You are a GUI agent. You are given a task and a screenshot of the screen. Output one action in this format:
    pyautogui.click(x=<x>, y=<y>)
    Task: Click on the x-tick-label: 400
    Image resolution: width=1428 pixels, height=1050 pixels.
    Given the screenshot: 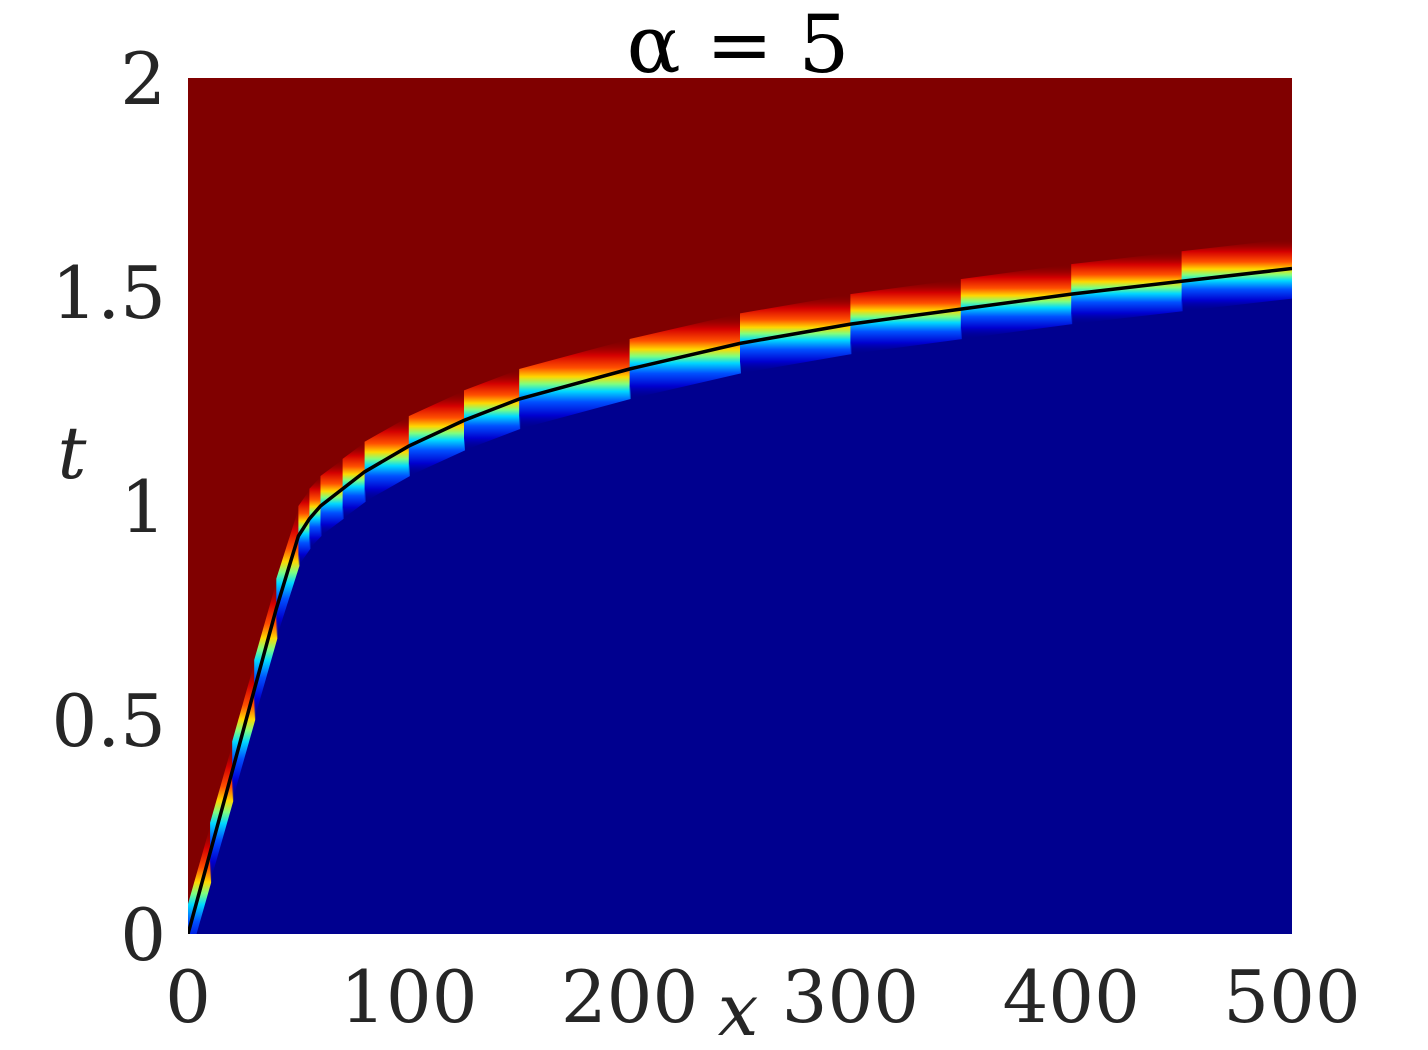 What is the action you would take?
    pyautogui.click(x=1070, y=997)
    